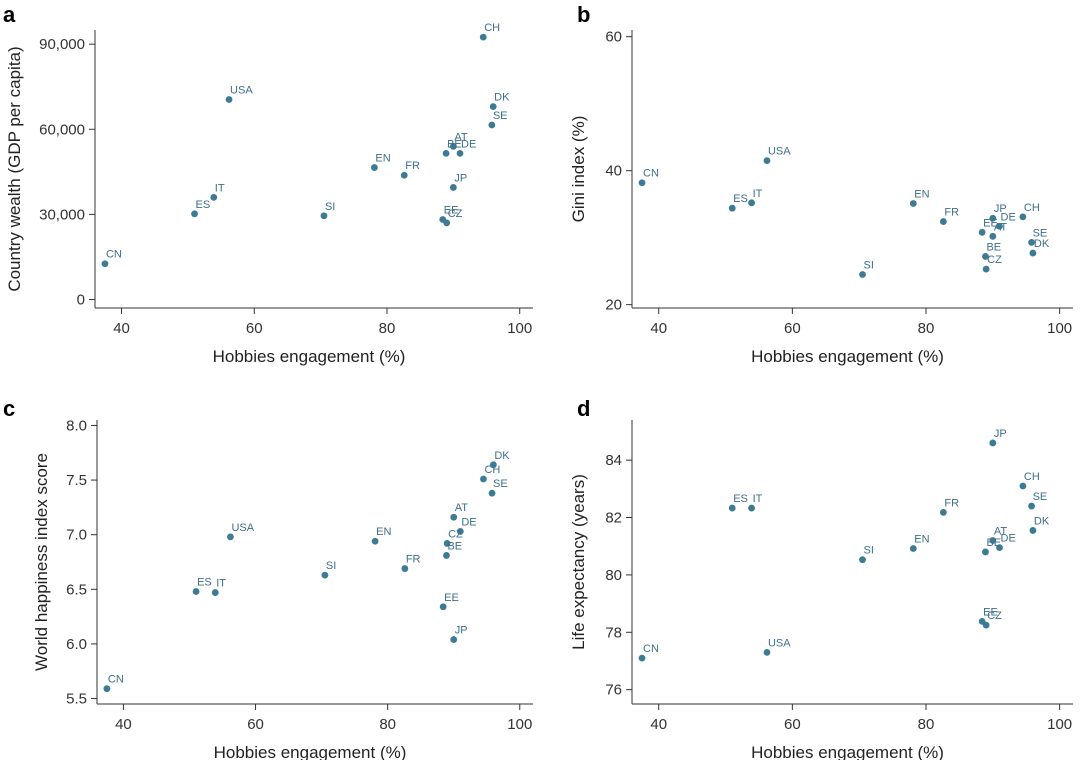  Describe the element at coordinates (1023, 486) in the screenshot. I see `data-point-ch` at that location.